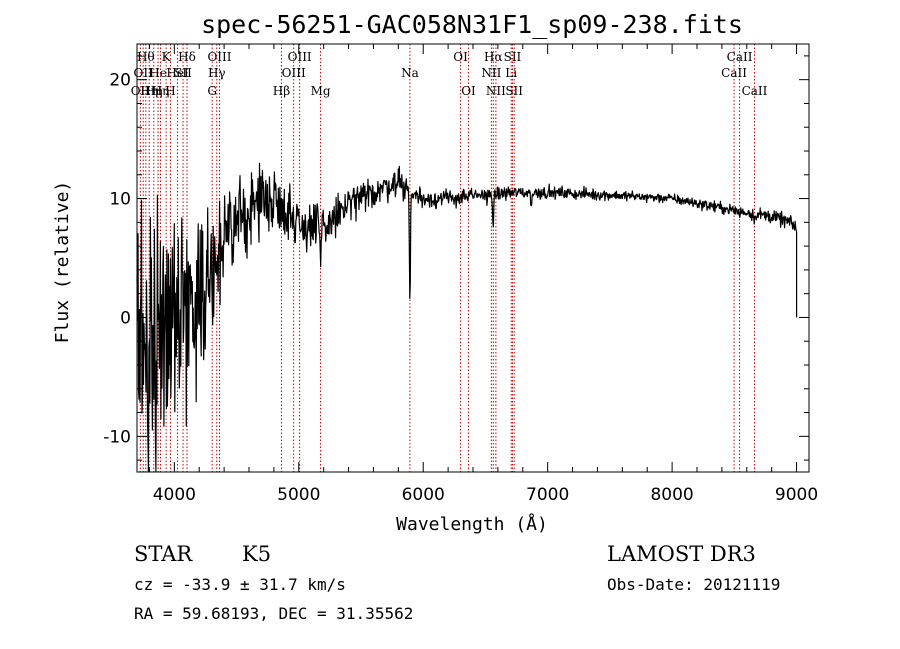  Describe the element at coordinates (472, 24) in the screenshot. I see `chart-title: spec-56251-GAC058N31F1_sp09-238.fits` at that location.